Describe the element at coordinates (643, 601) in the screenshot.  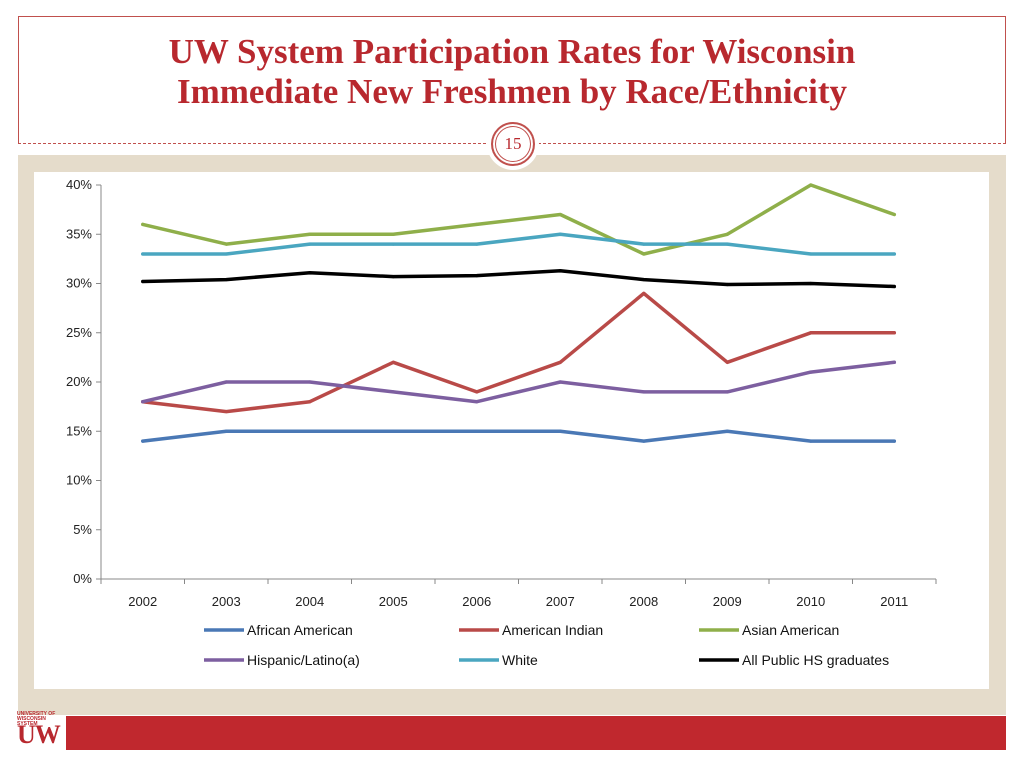
I see `x-tick-label: 2008` at that location.